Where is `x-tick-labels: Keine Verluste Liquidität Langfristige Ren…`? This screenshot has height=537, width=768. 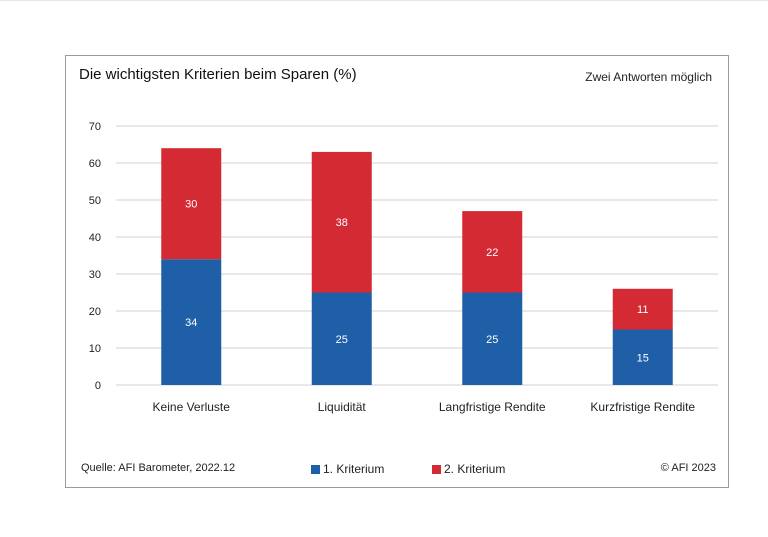
x-tick-labels: Keine Verluste Liquidität Langfristige Ren… is located at coordinates (424, 407).